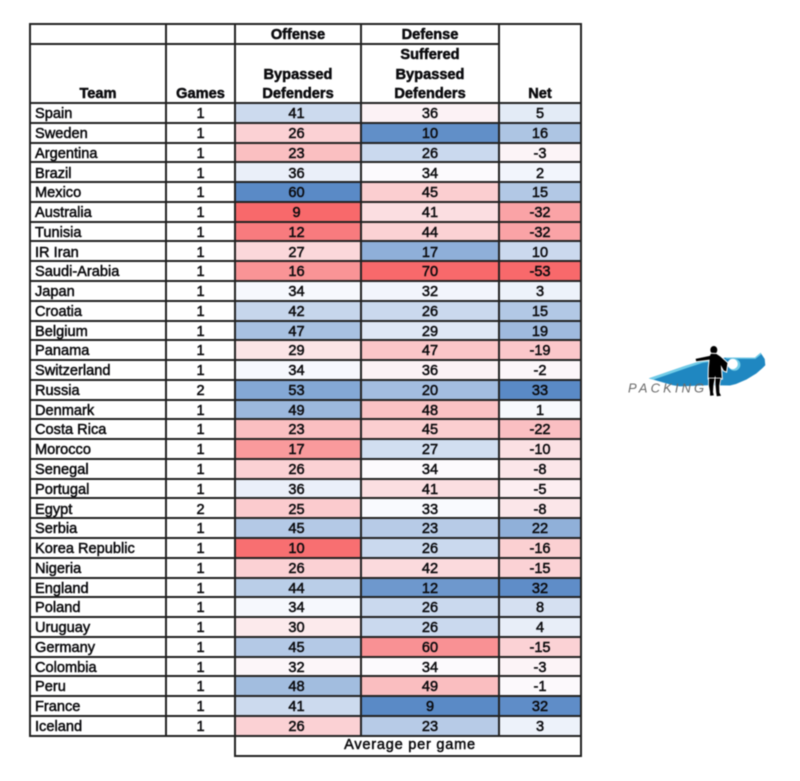 The width and height of the screenshot is (800, 781). Describe the element at coordinates (667, 387) in the screenshot. I see `svg-text: PACKING` at that location.